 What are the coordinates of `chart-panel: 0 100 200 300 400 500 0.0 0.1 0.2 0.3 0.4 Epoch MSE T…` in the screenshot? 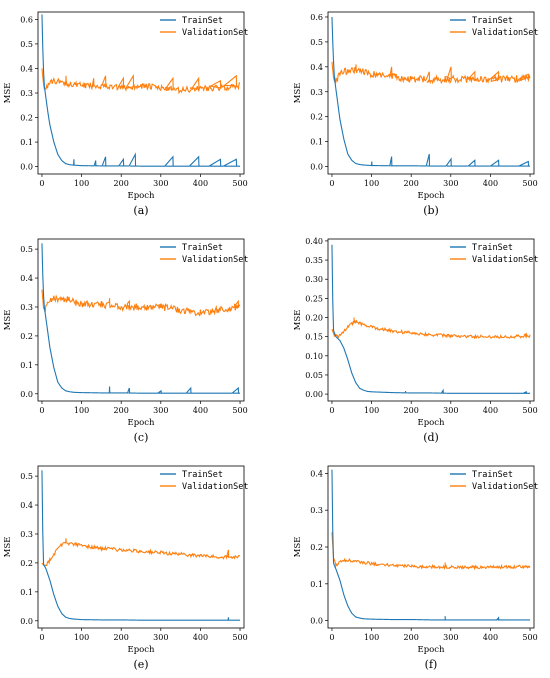 It's located at (416, 568).